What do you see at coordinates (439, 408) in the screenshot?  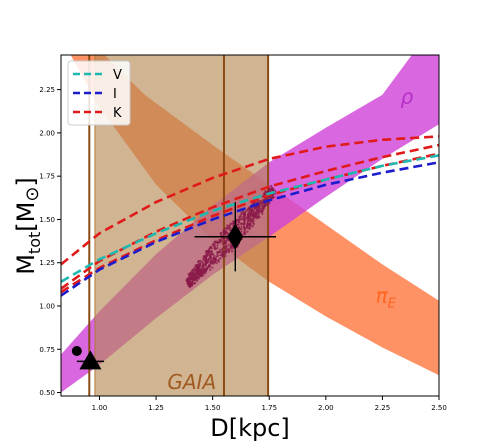 I see `x-tick-label: 2.50` at bounding box center [439, 408].